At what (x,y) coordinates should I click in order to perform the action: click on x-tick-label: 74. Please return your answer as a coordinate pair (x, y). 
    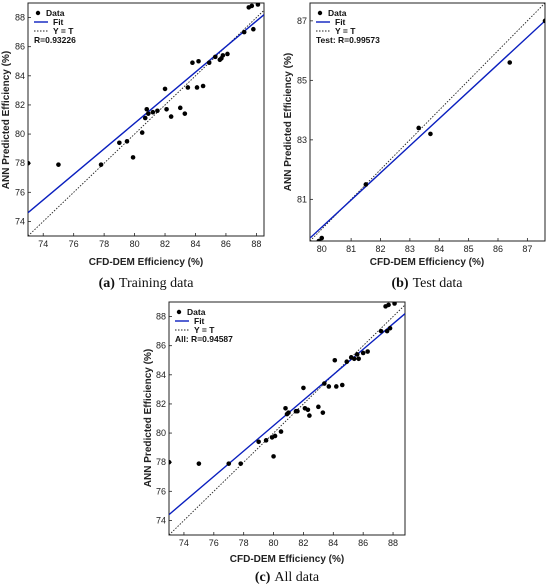
    Looking at the image, I should click on (43, 244).